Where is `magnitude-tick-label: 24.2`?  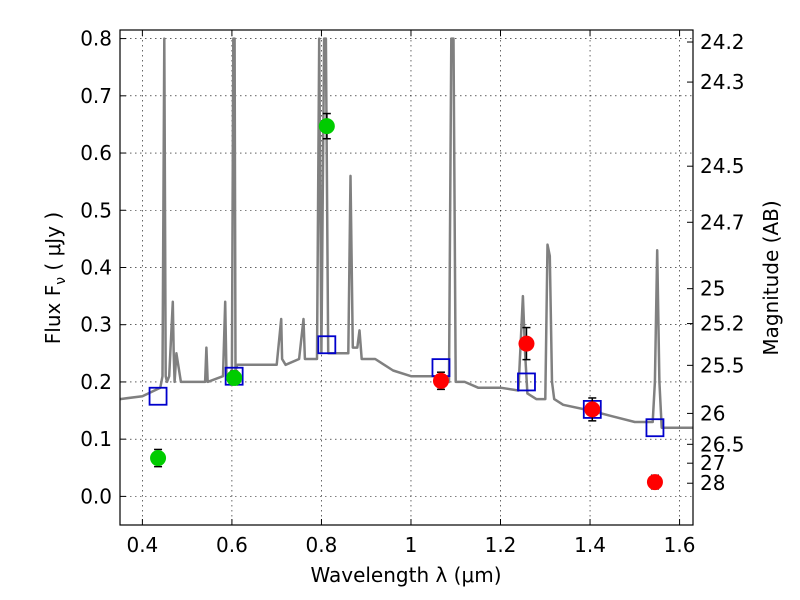 magnitude-tick-label: 24.2 is located at coordinates (722, 42).